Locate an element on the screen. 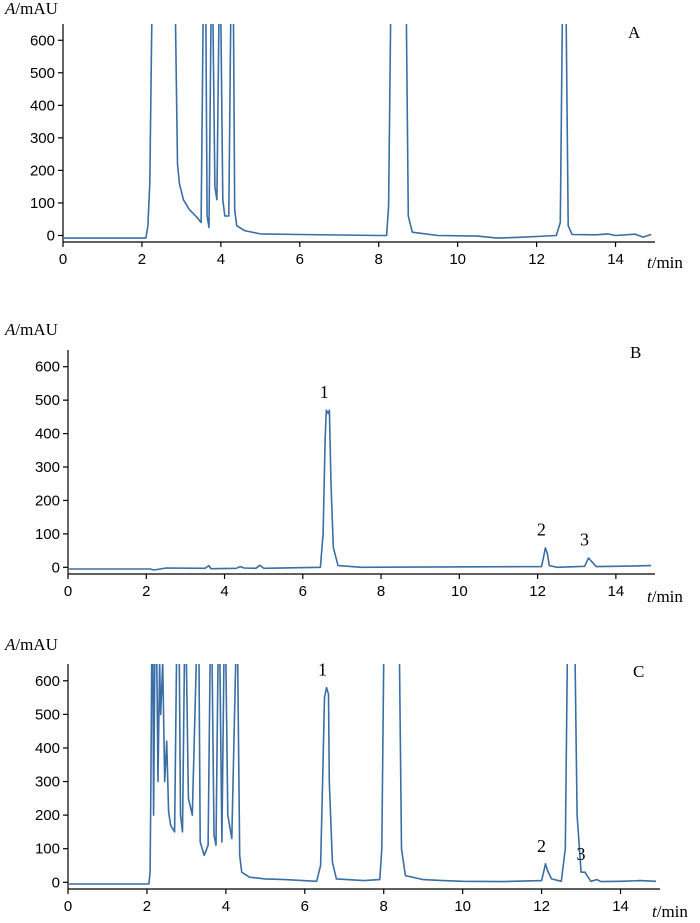 The width and height of the screenshot is (700, 923). panel-letter: A is located at coordinates (634, 32).